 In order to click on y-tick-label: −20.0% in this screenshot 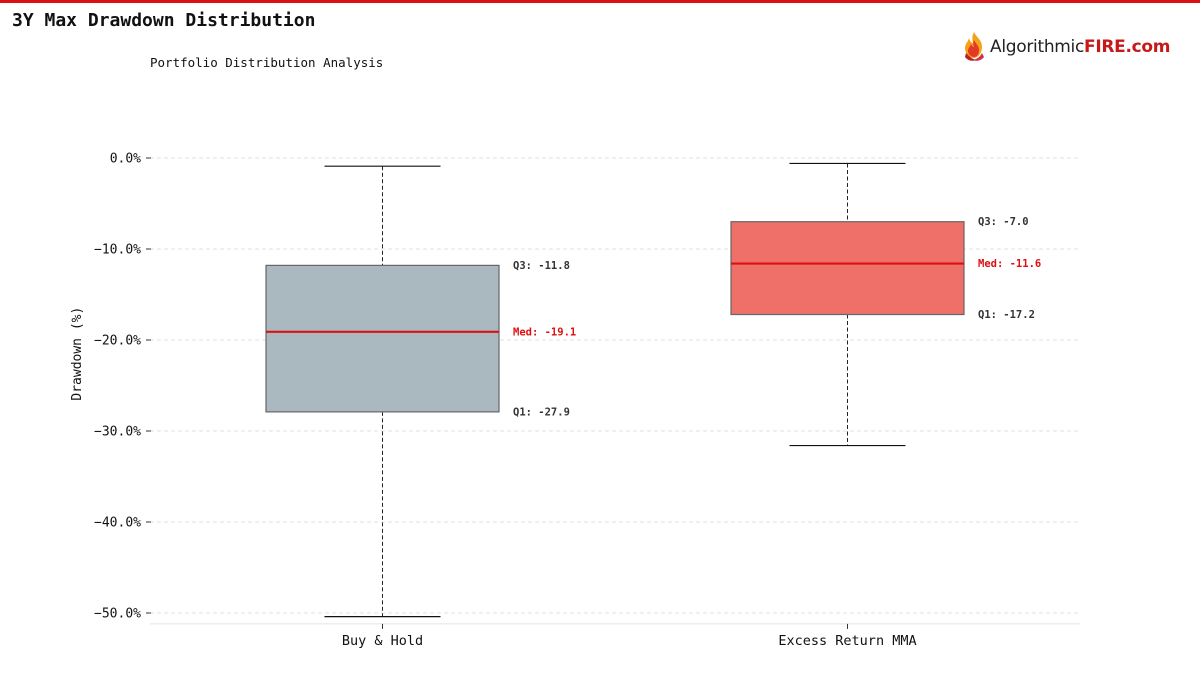, I will do `click(117, 341)`.